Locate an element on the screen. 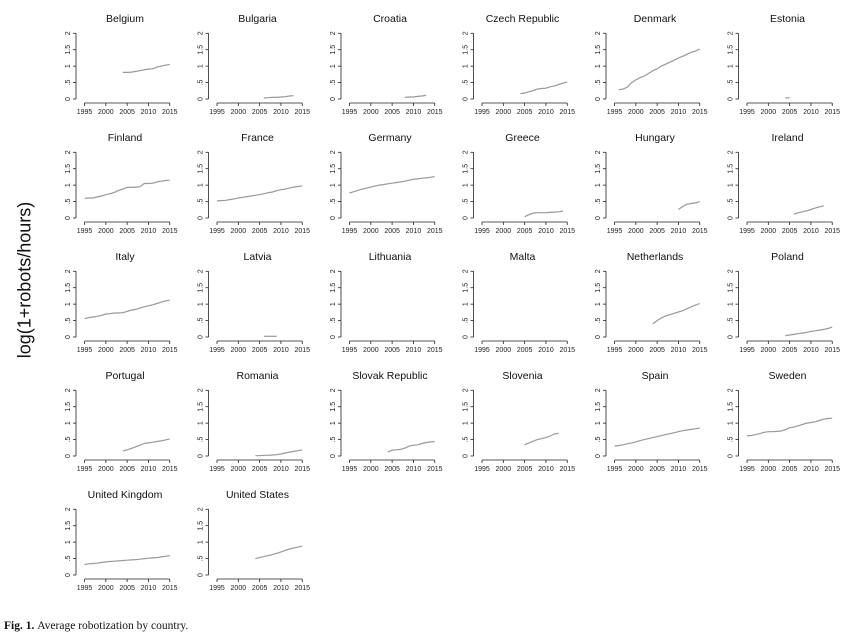 The height and width of the screenshot is (634, 865). series-line-sweden is located at coordinates (790, 427).